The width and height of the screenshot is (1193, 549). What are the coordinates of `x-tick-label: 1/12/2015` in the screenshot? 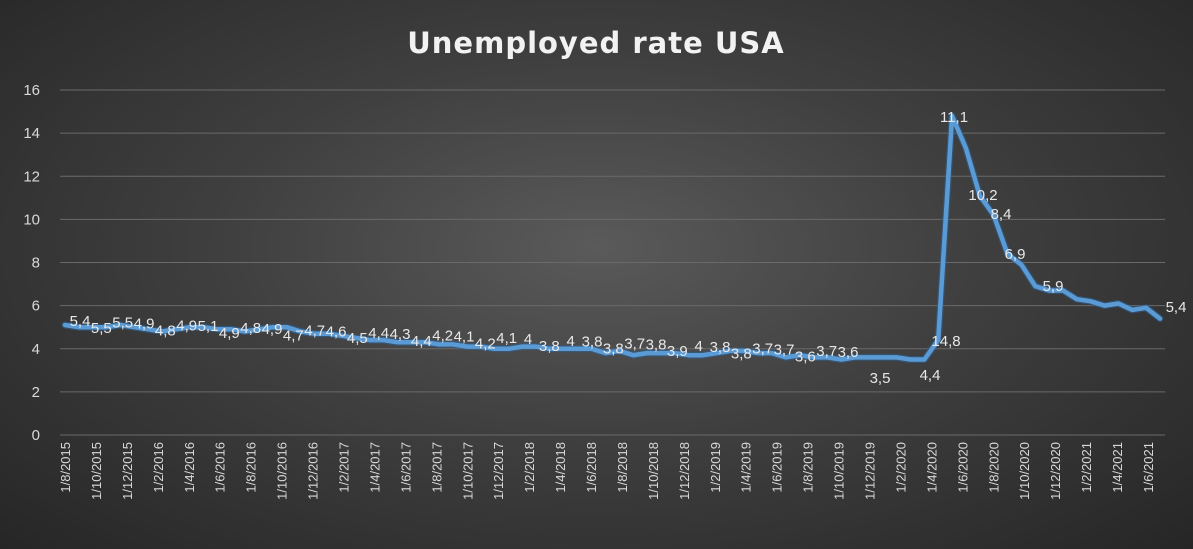 It's located at (127, 471).